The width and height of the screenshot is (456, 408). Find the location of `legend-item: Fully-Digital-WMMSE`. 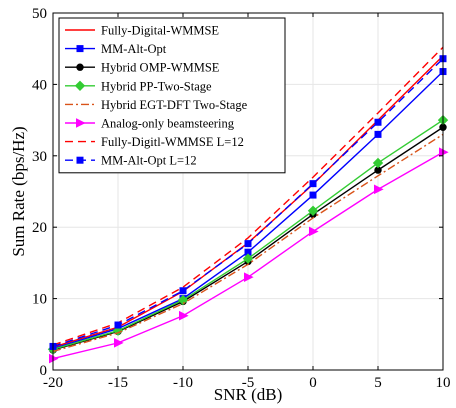

legend-item: Fully-Digital-WMMSE is located at coordinates (142, 31).